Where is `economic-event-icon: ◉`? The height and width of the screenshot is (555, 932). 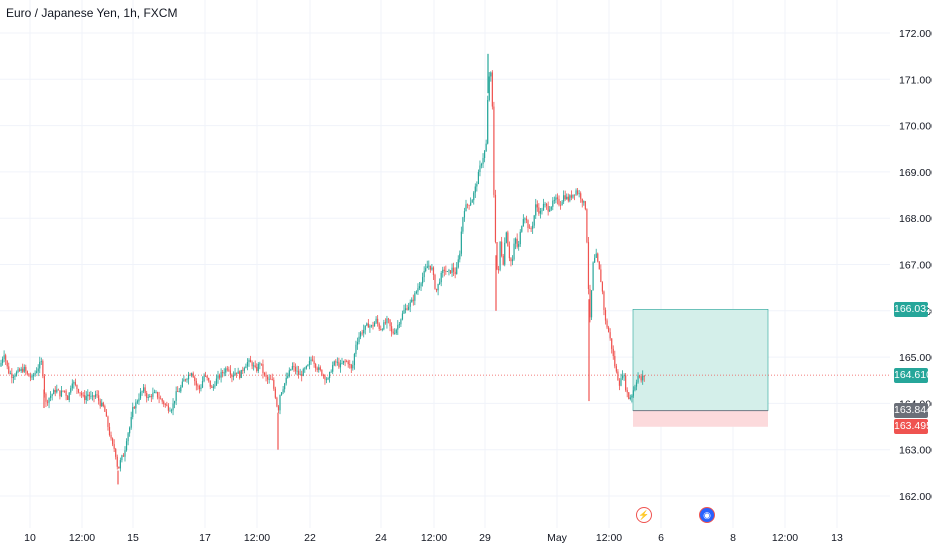 economic-event-icon: ◉ is located at coordinates (707, 515).